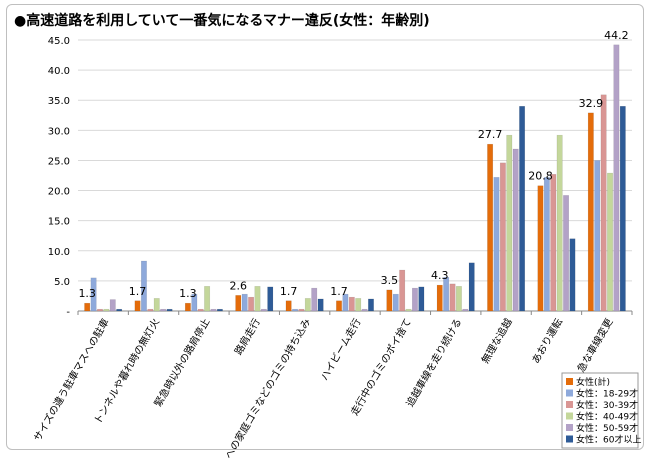 The height and width of the screenshot is (458, 652). What do you see at coordinates (547, 341) in the screenshot?
I see `x-category-label: あおり運転` at bounding box center [547, 341].